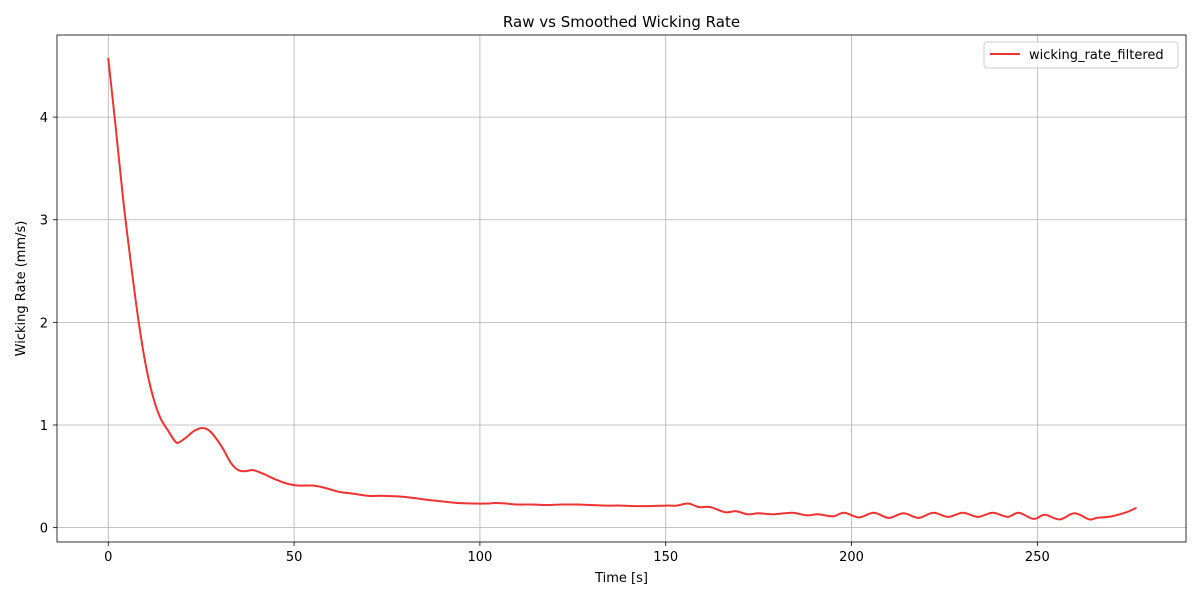 Image resolution: width=1200 pixels, height=600 pixels. Describe the element at coordinates (479, 557) in the screenshot. I see `x-tick-label: 100` at that location.